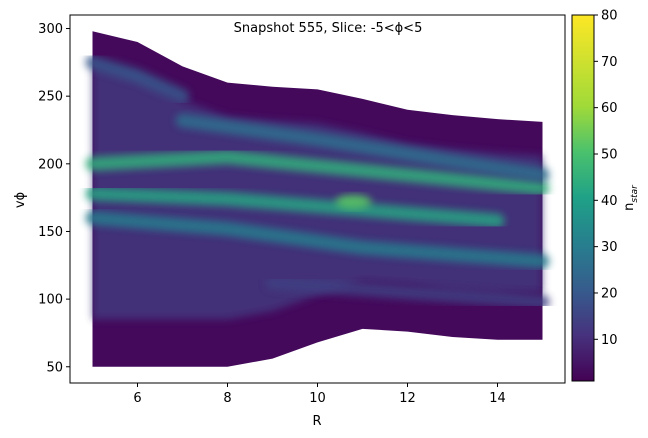 This screenshot has width=648, height=438. I want to click on x-tick-label-6: 6, so click(137, 398).